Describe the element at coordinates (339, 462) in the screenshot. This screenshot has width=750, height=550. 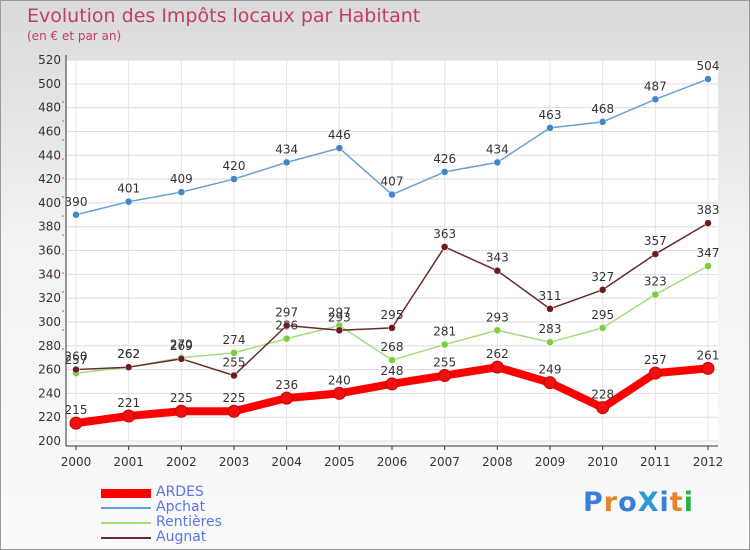
I see `x-tick-label: 2005` at that location.